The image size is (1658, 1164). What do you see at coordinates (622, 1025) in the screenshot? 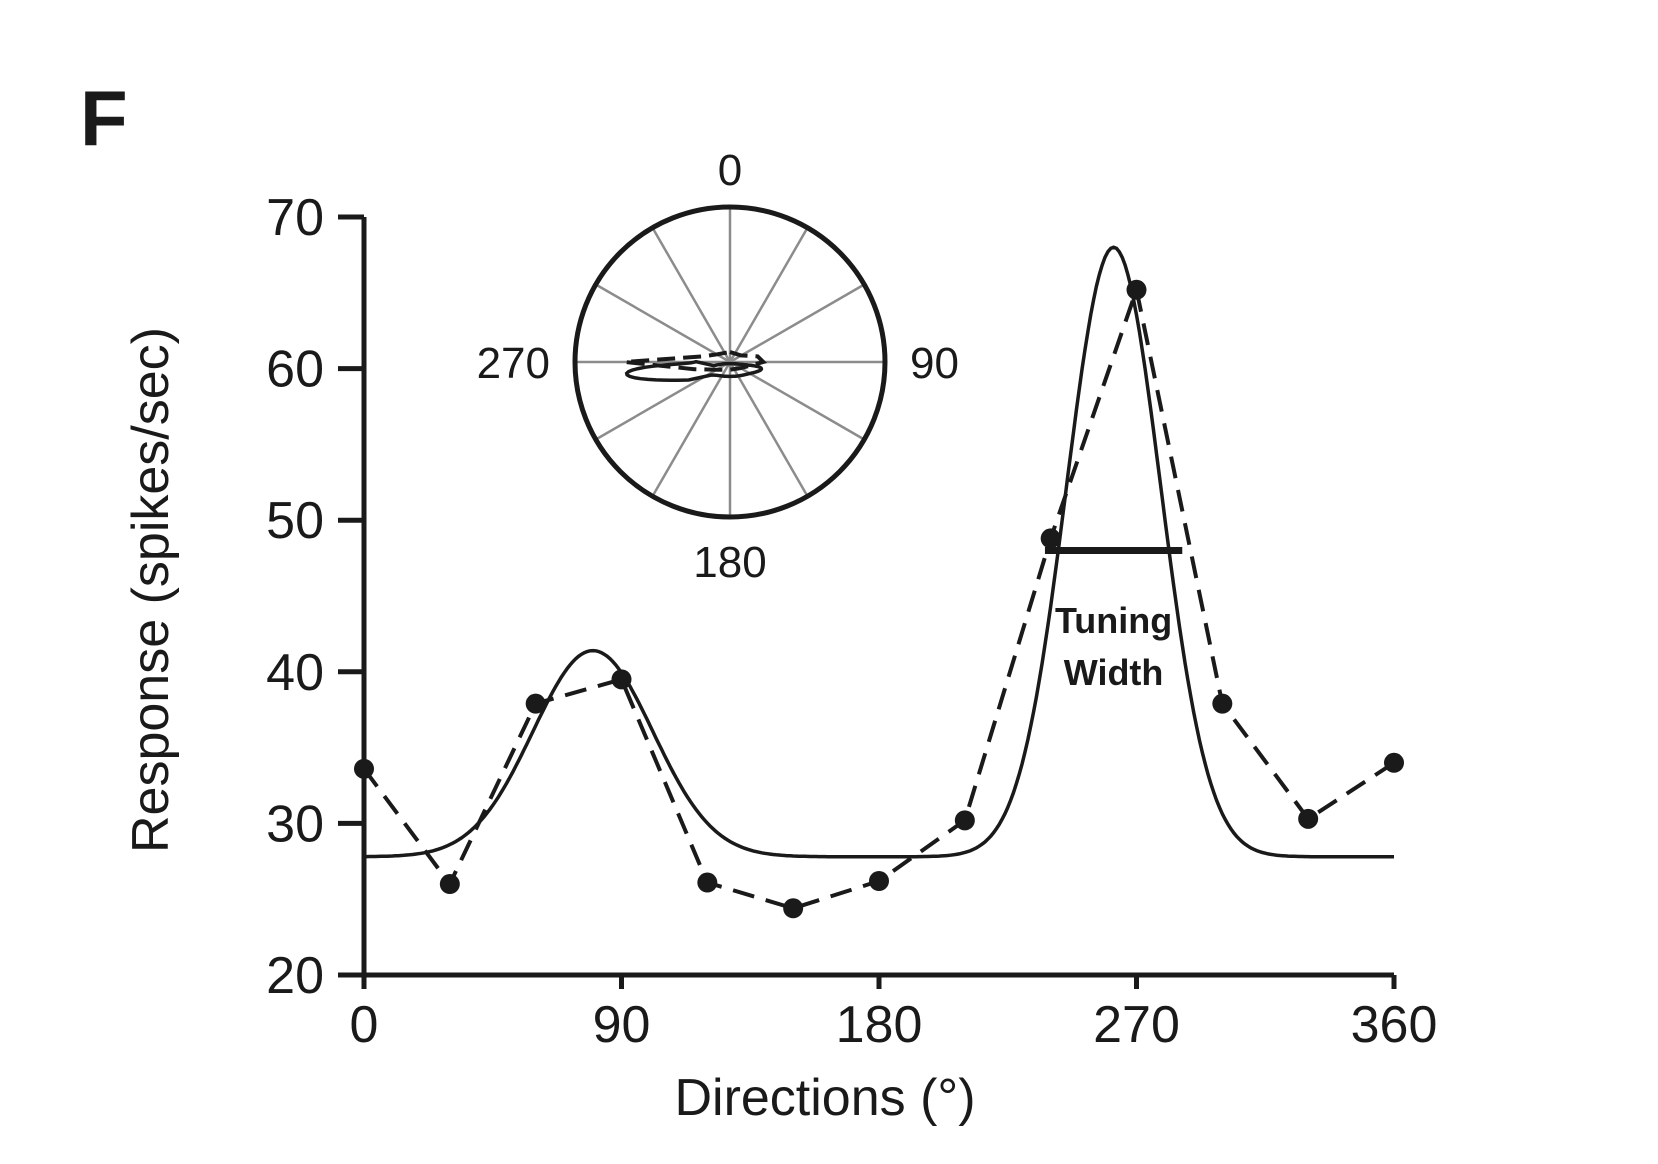
I see `x-tick-label: 90` at bounding box center [622, 1025].